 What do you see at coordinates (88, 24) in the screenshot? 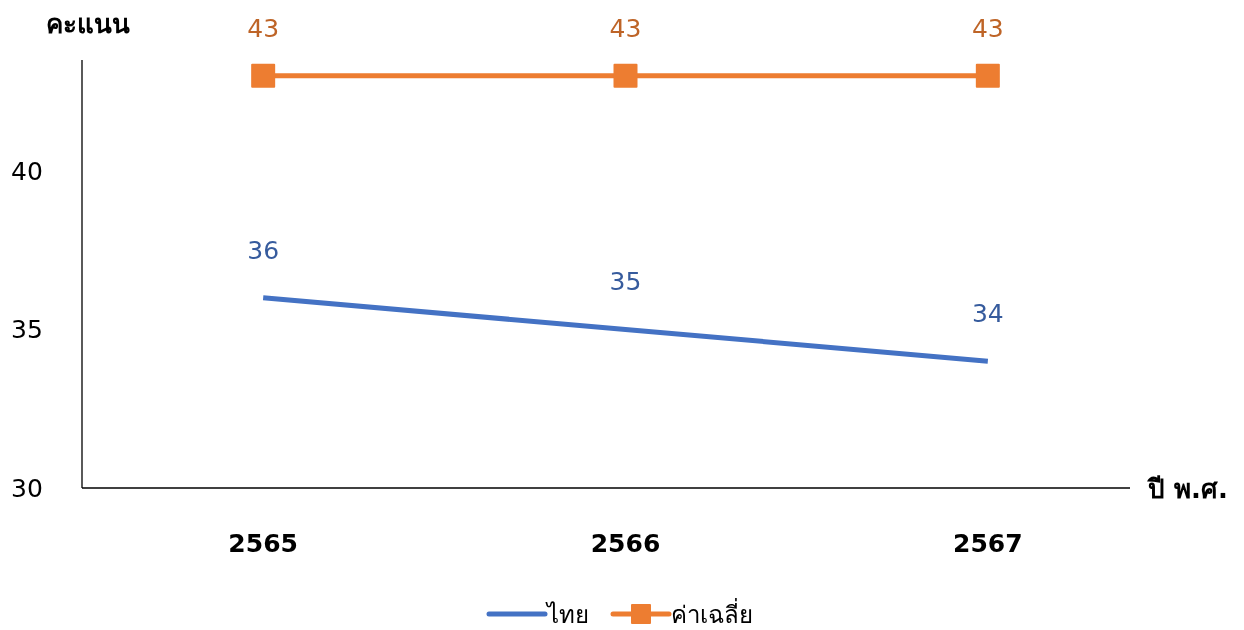
I see `y-axis-title: คะแนน` at bounding box center [88, 24].